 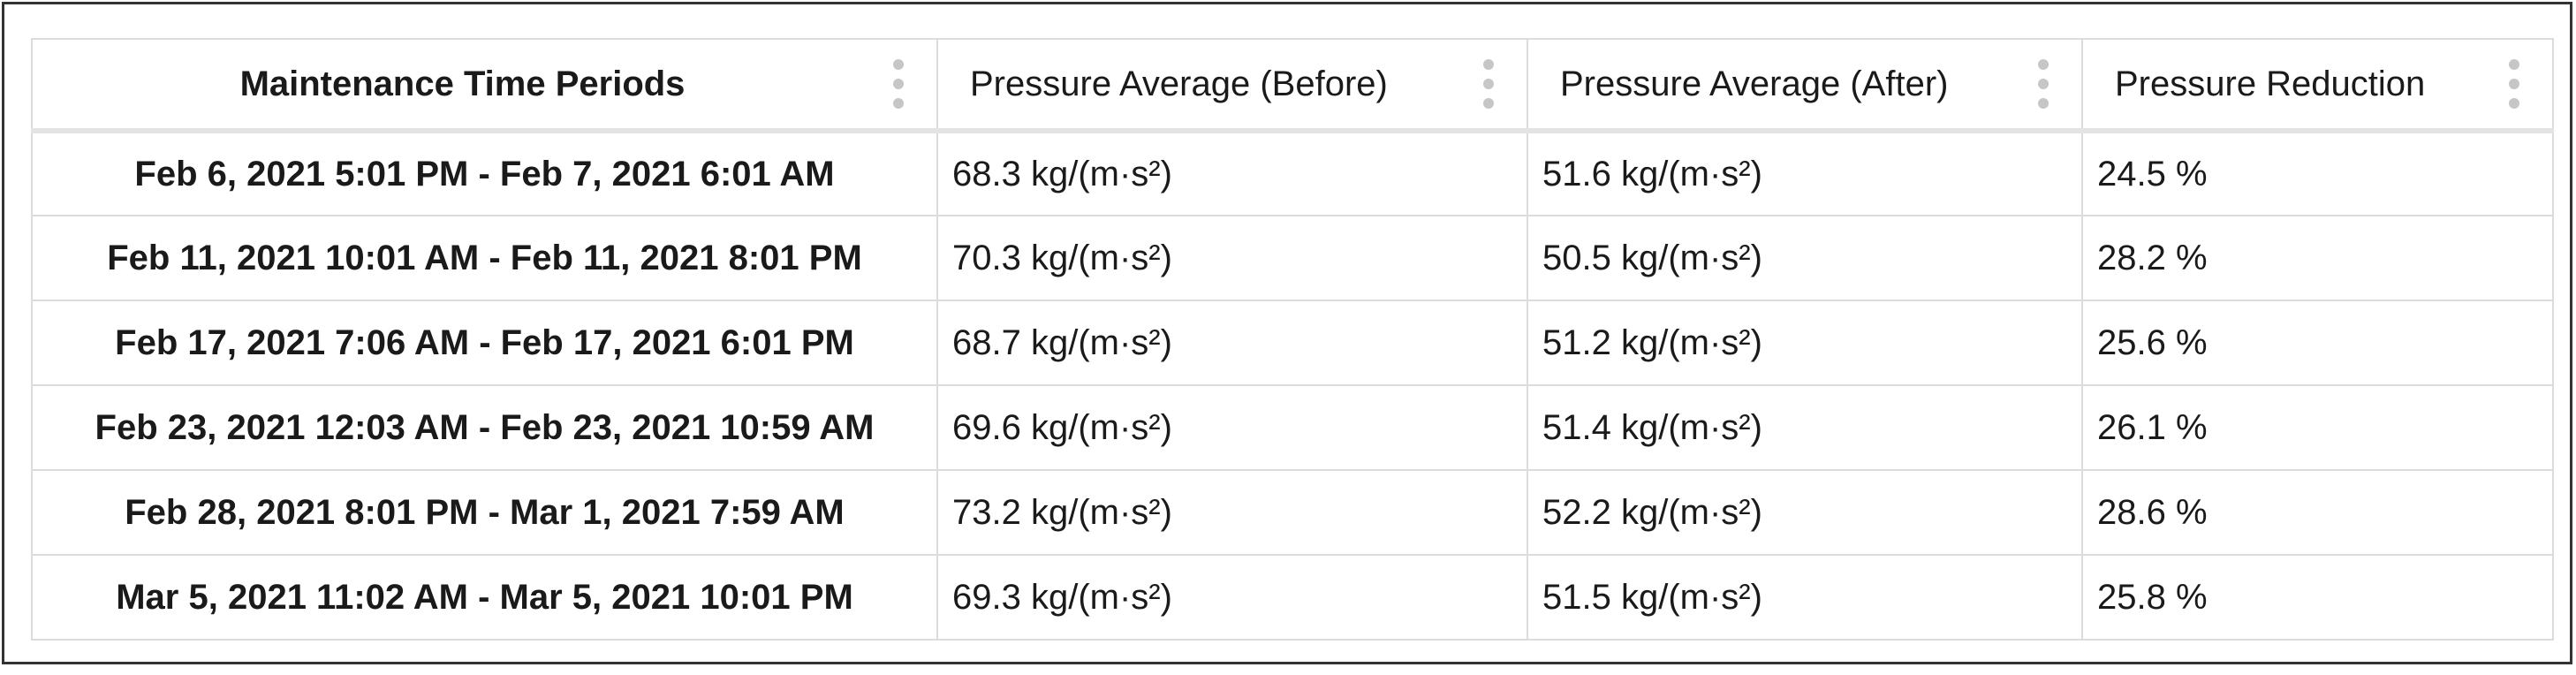 I want to click on column-header-maintenance-periods: Maintenance Time Periods, so click(x=485, y=85).